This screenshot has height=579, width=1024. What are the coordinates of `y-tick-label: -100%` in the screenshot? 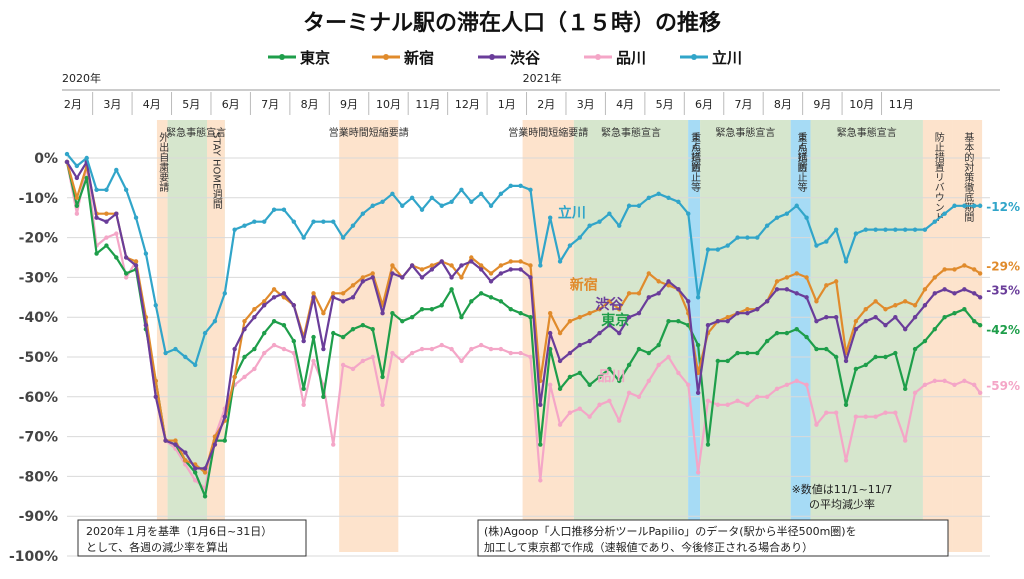 It's located at (33, 557).